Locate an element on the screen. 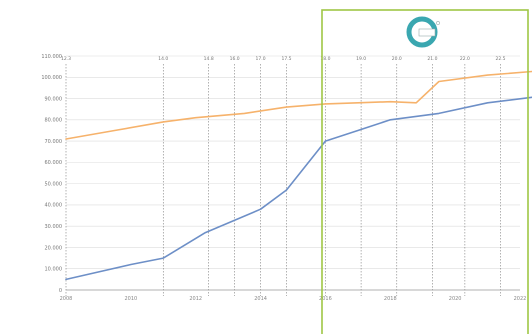 Image resolution: width=532 pixels, height=334 pixels. marker-label: 14.0 is located at coordinates (163, 59).